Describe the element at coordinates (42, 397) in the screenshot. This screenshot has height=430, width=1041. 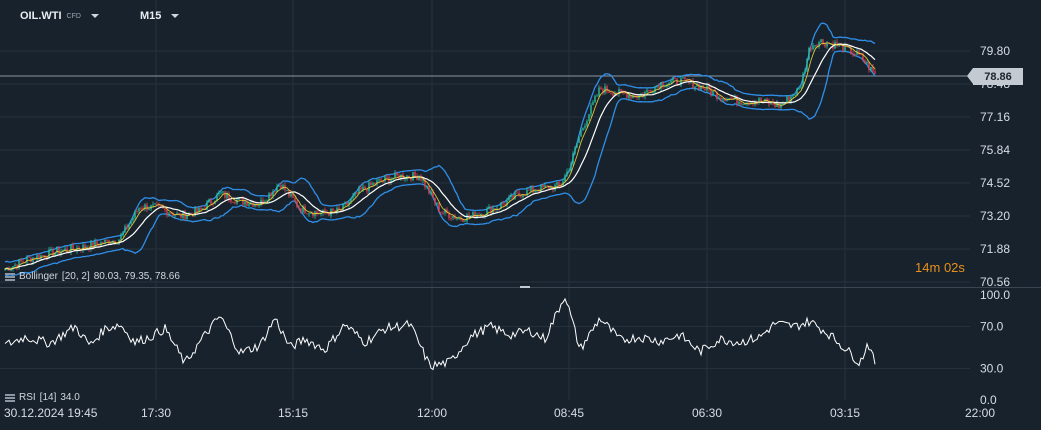
I see `rsi-indicator-label: RSI [14] 34.0` at that location.